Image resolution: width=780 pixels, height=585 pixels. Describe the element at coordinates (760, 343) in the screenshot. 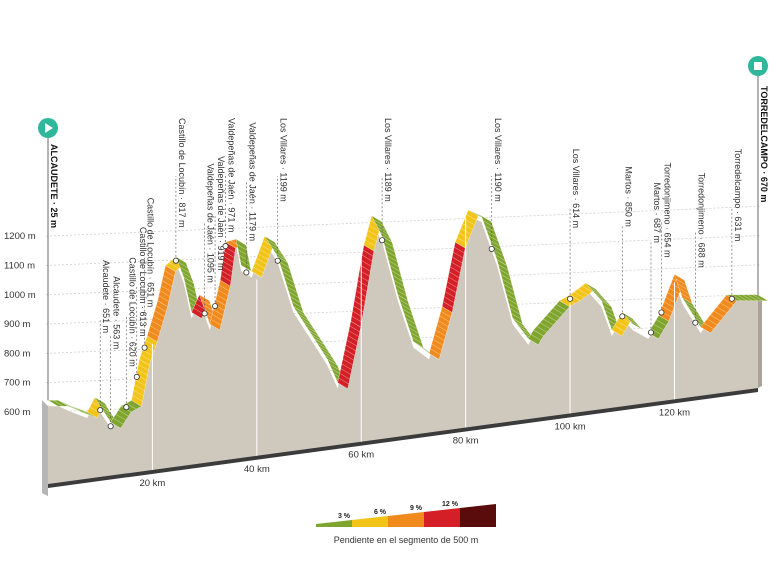

I see `profile-end-face-right` at that location.